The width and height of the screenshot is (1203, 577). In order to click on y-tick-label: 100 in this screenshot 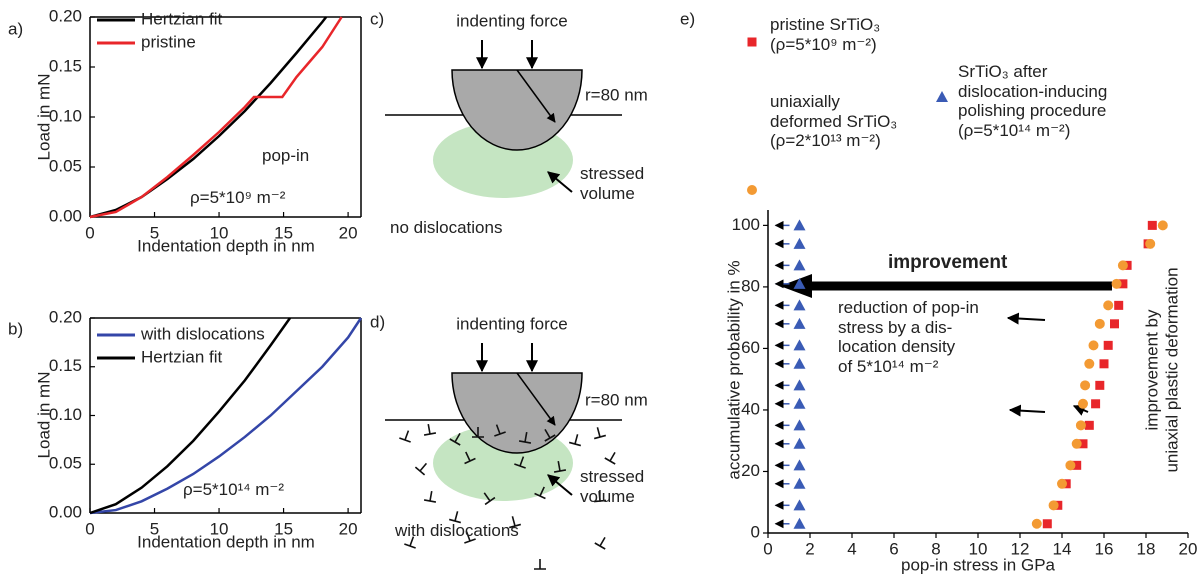, I will do `click(746, 224)`.